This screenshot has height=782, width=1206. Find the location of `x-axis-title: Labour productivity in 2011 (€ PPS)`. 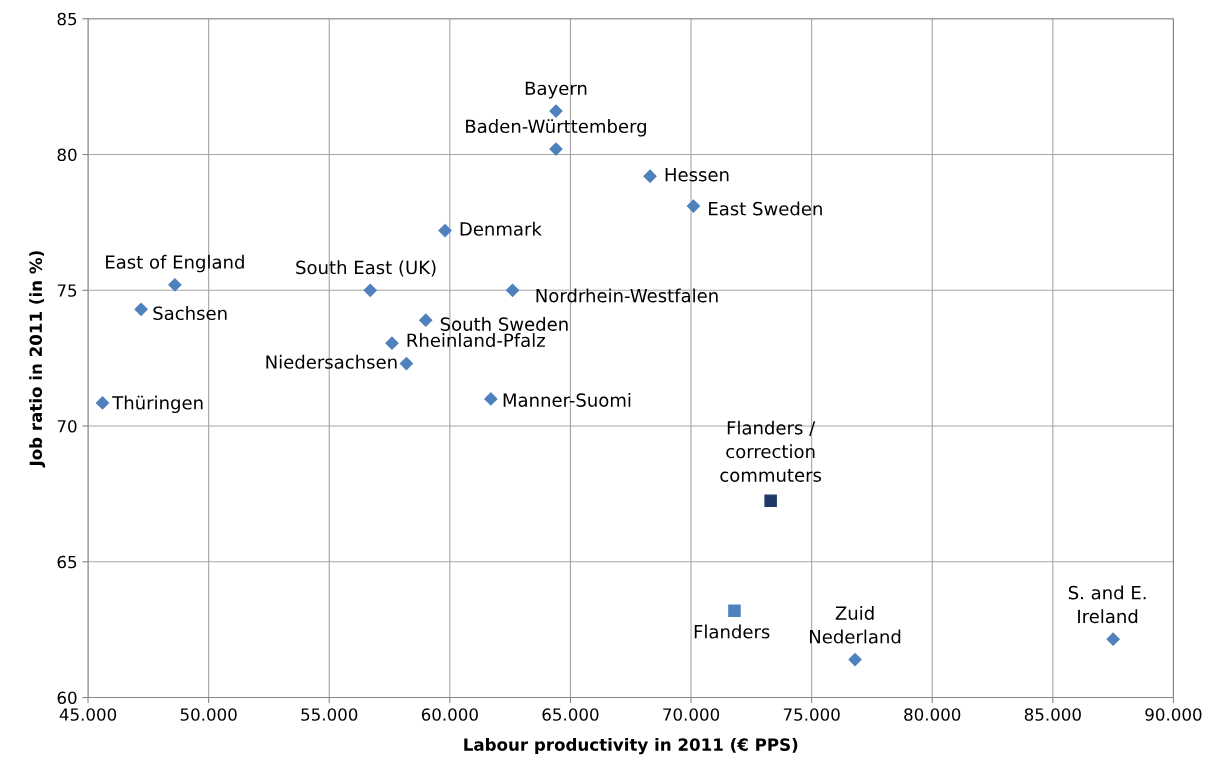

x-axis-title: Labour productivity in 2011 (€ PPS) is located at coordinates (631, 746).